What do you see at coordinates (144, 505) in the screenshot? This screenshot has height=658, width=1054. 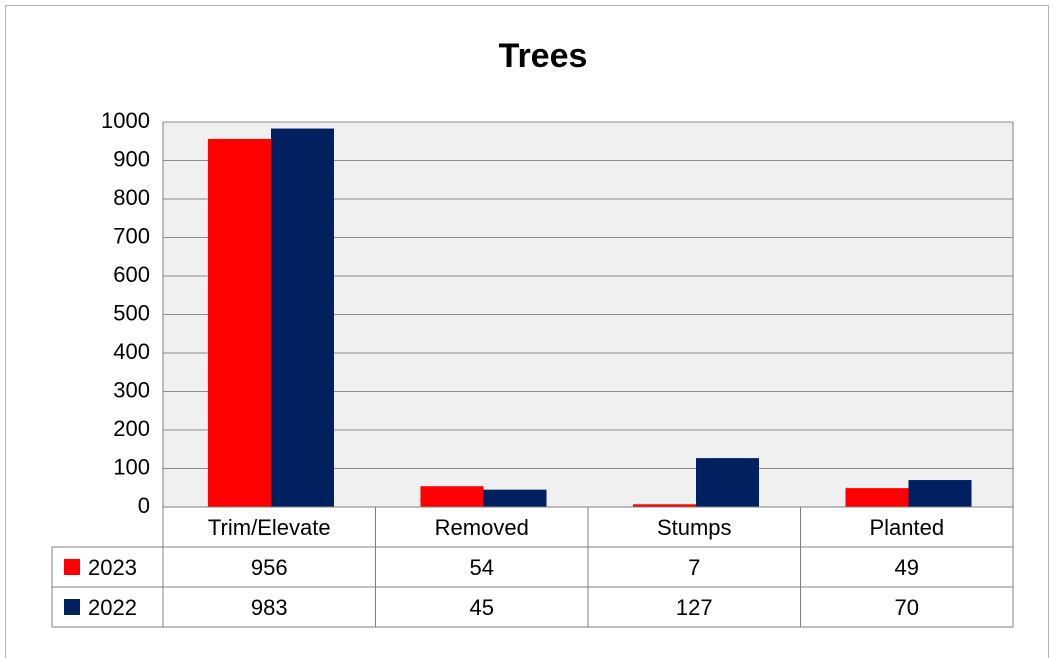 I see `y-tick-label: 0` at bounding box center [144, 505].